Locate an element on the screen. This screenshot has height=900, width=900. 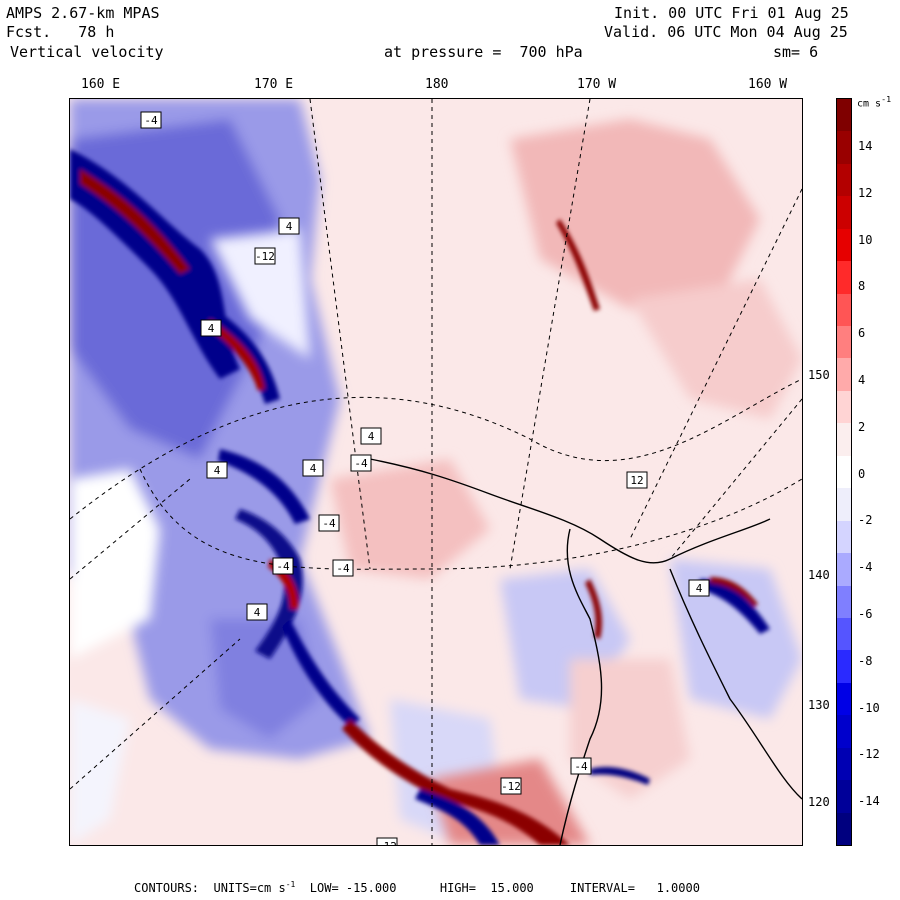
init-time: Init. 00 UTC Fri 01 Aug 25 is located at coordinates (731, 13).